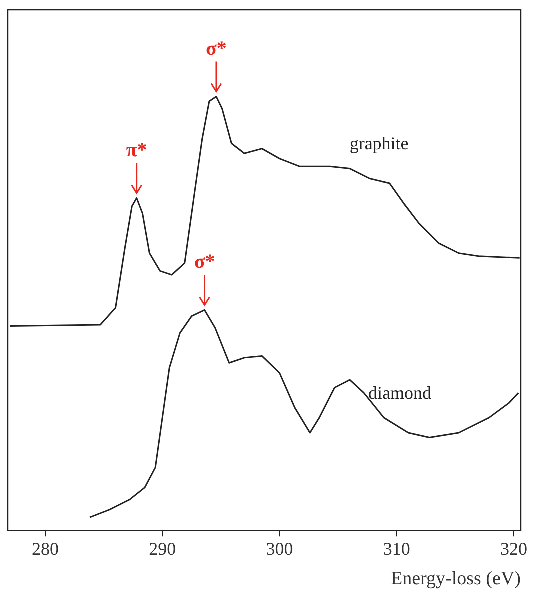 The height and width of the screenshot is (599, 533). I want to click on annotation: π*, so click(137, 150).